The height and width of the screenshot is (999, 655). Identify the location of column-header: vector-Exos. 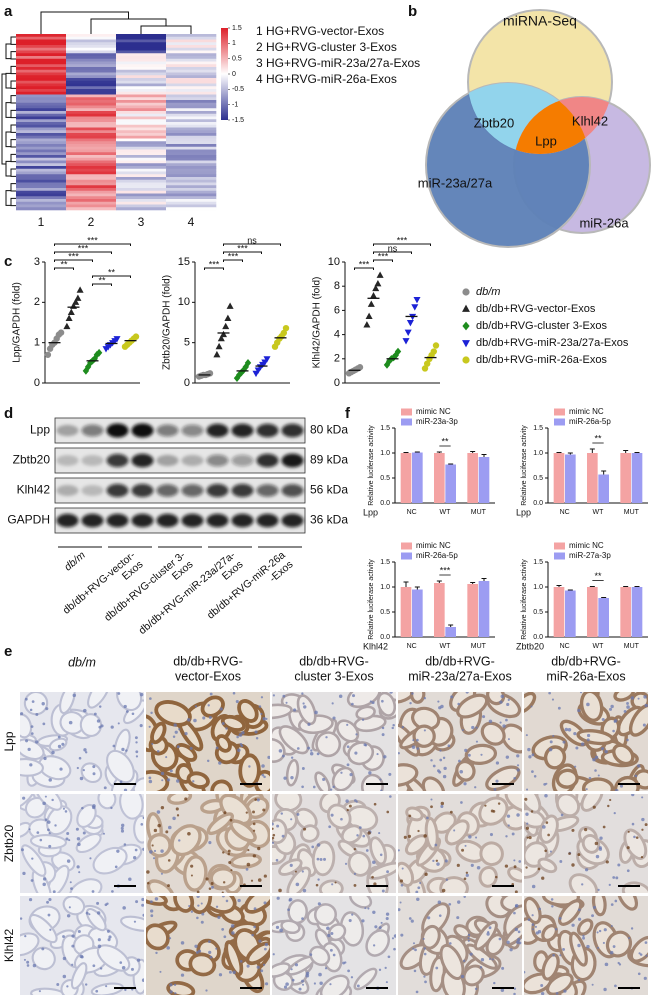
(208, 676).